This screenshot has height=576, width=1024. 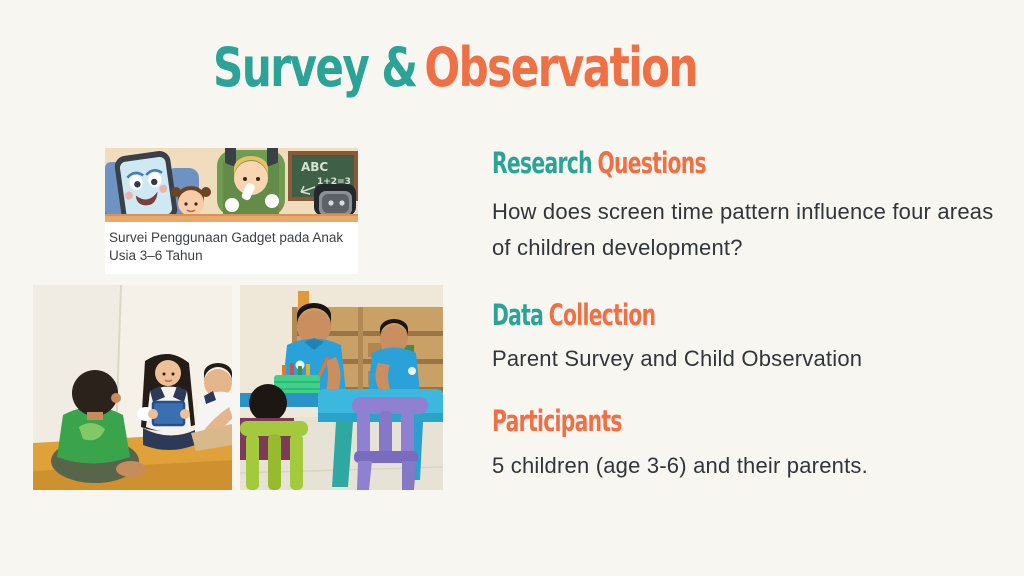 What do you see at coordinates (315, 67) in the screenshot?
I see `title-part-teal: Survey &` at bounding box center [315, 67].